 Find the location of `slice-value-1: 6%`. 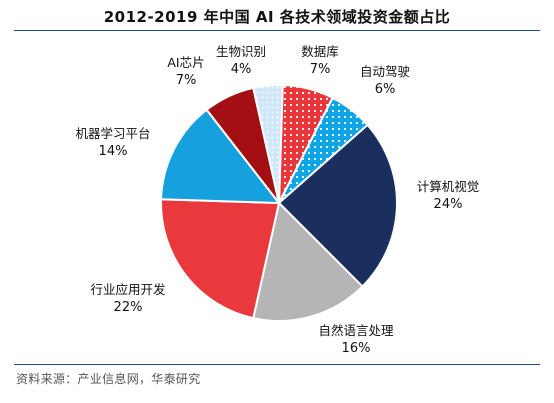

slice-value-1: 6% is located at coordinates (385, 89).